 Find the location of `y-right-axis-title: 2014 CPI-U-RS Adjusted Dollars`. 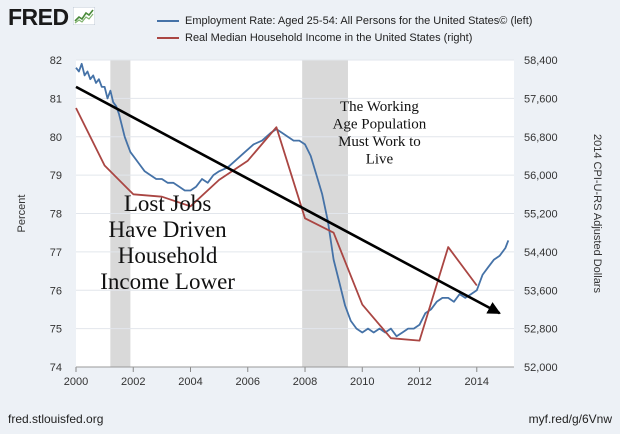

y-right-axis-title: 2014 CPI-U-RS Adjusted Dollars is located at coordinates (597, 213).